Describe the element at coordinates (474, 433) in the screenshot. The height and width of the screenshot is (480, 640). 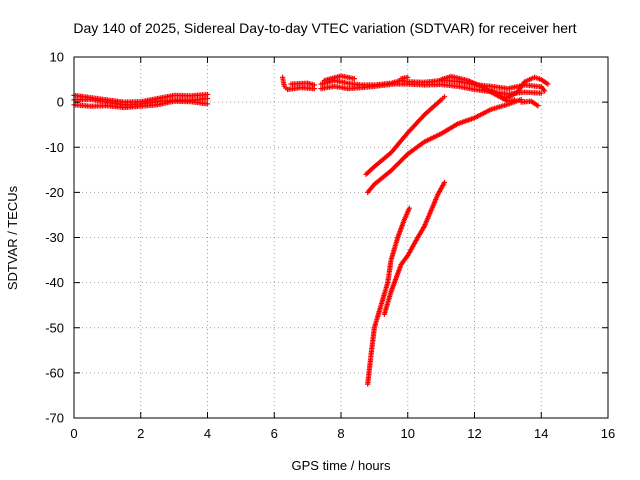
I see `x-tick-label: 12` at that location.